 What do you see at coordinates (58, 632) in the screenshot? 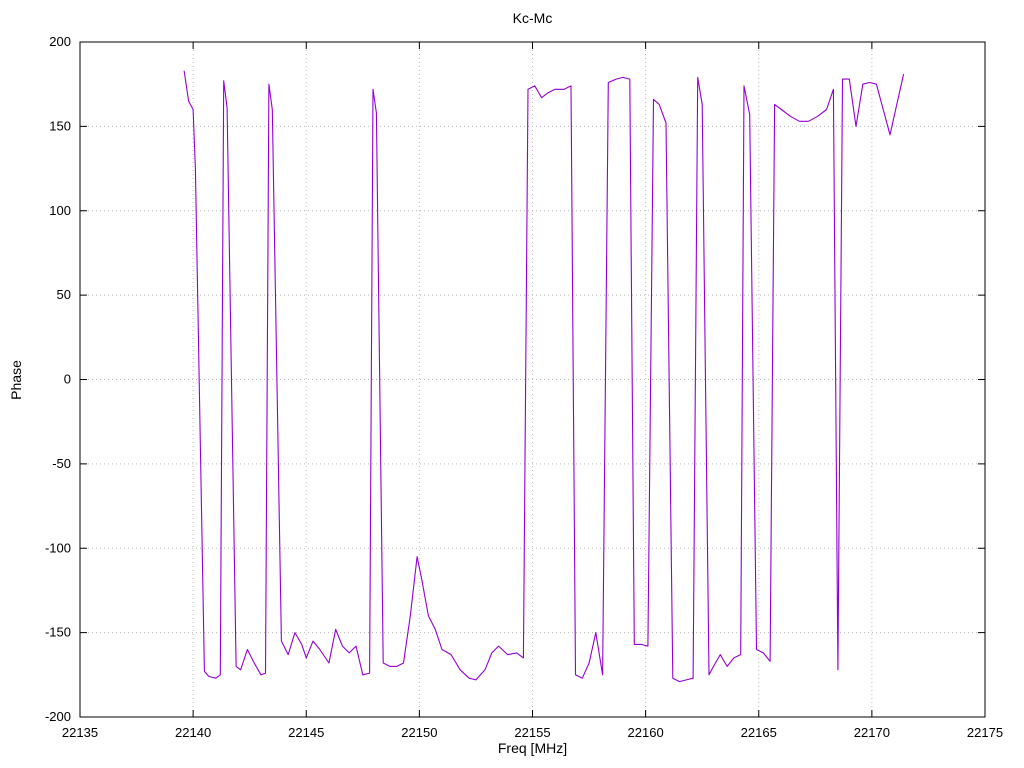
I see `y-tick-label: -150` at bounding box center [58, 632].